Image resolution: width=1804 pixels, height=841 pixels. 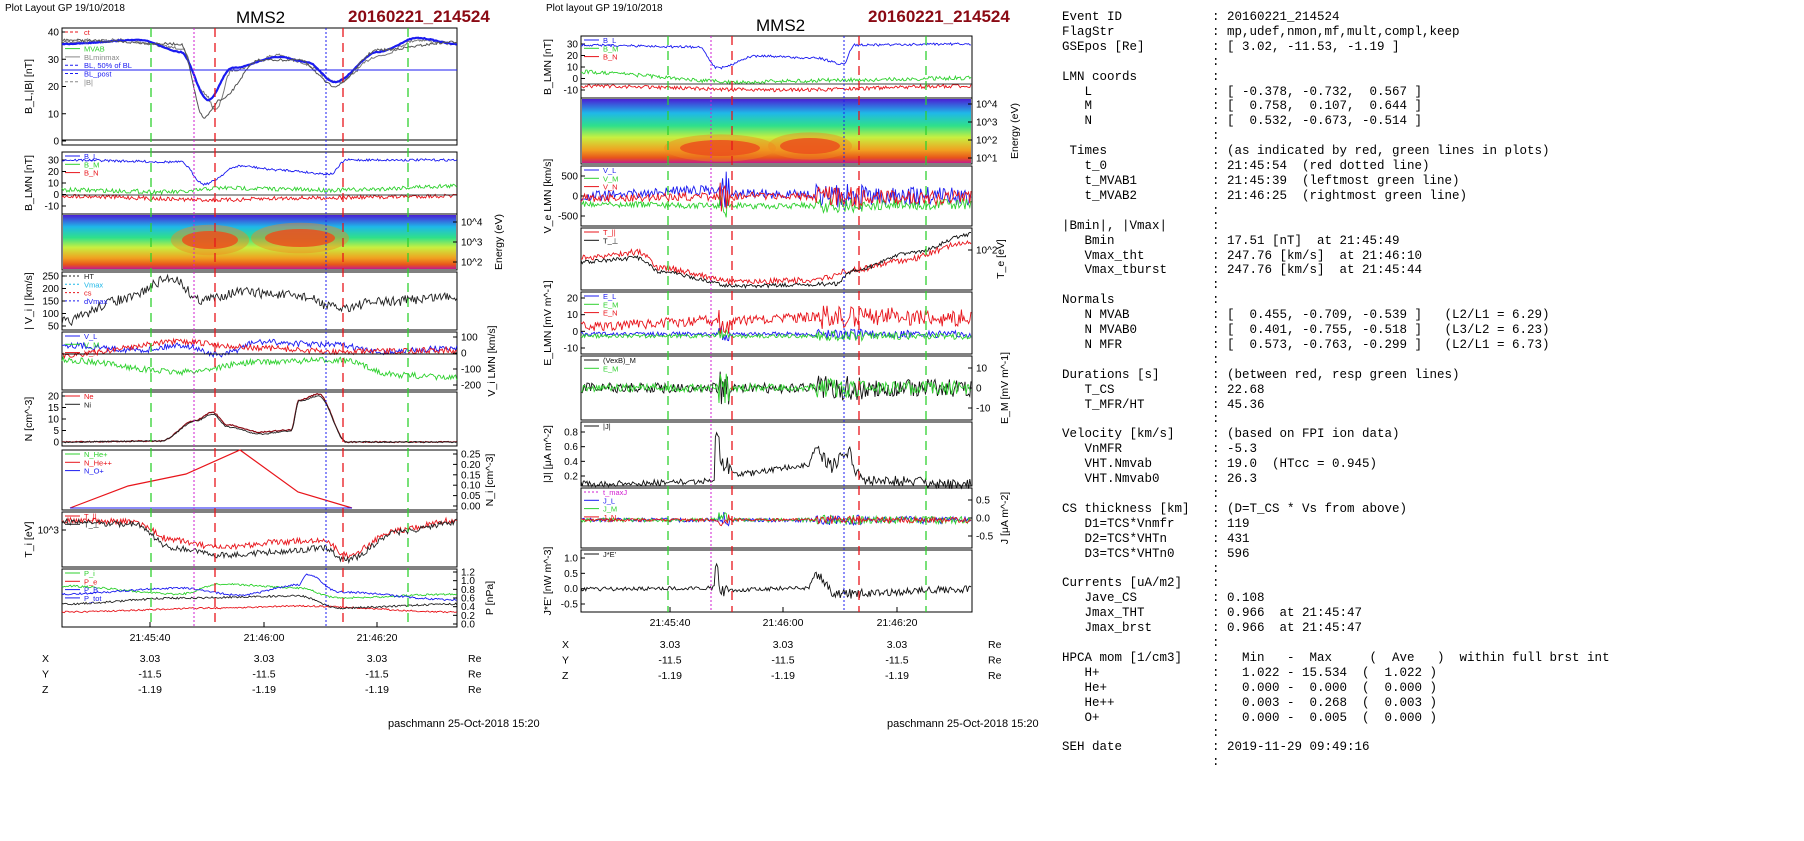 I want to click on left-ytick-label: -10, so click(x=52, y=207).